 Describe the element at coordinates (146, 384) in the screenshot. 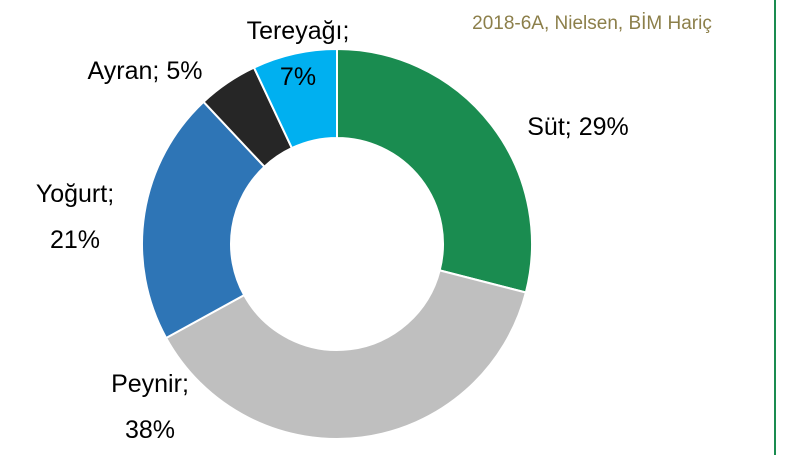

I see `category-name: Peynir` at that location.